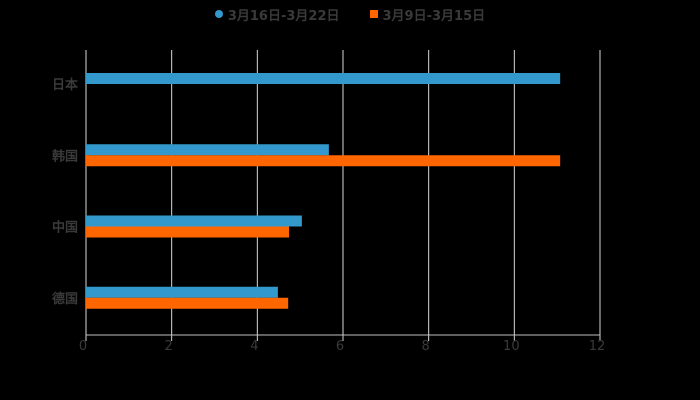 The width and height of the screenshot is (700, 400). What do you see at coordinates (254, 346) in the screenshot?
I see `x-tick-label: 4` at bounding box center [254, 346].